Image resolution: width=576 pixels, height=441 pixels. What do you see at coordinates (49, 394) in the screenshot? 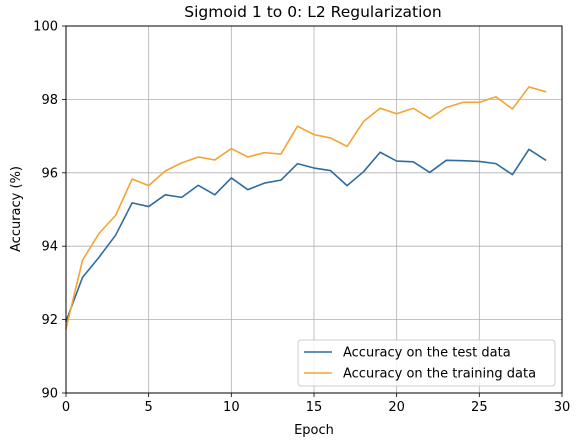
I see `y-tick-label: 90` at bounding box center [49, 394].